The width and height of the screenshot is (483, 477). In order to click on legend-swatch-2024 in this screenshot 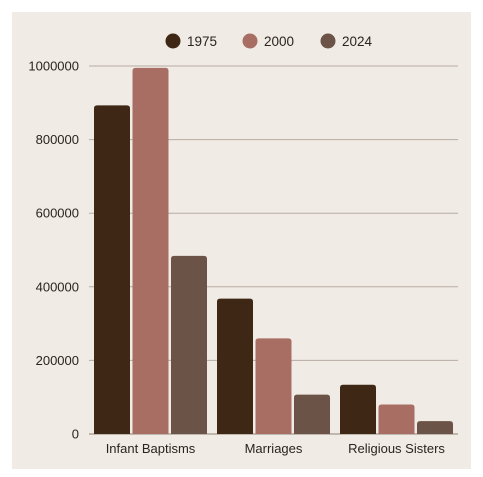, I will do `click(328, 41)`.